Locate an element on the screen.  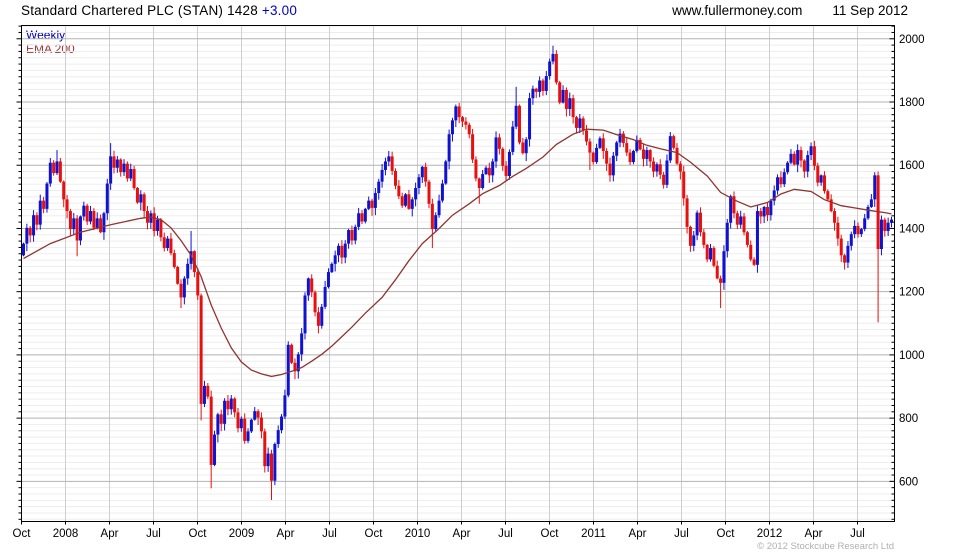
chart-date: 11 Sep 2012 is located at coordinates (870, 10).